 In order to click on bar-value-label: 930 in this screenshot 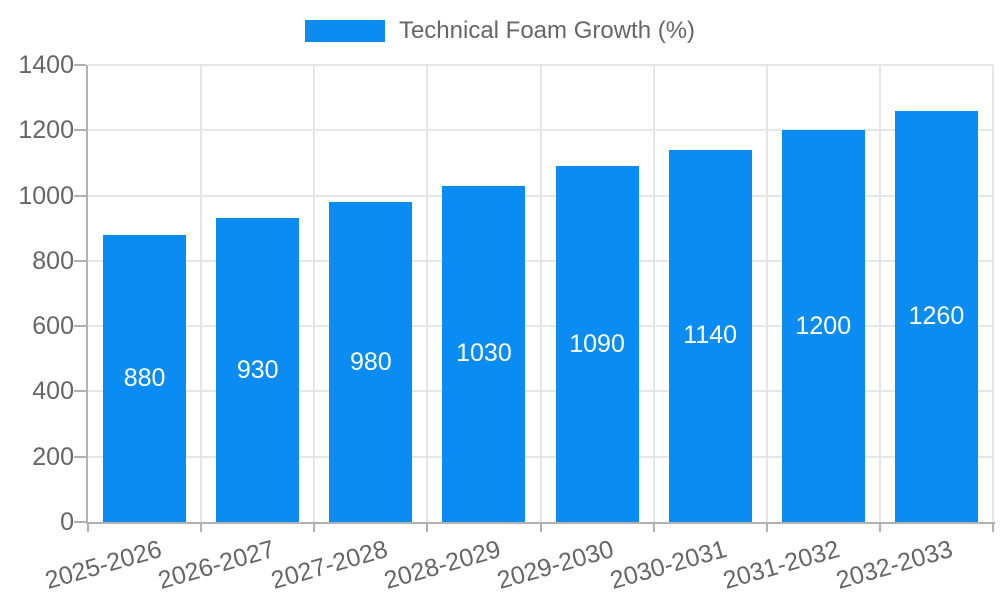, I will do `click(257, 369)`.